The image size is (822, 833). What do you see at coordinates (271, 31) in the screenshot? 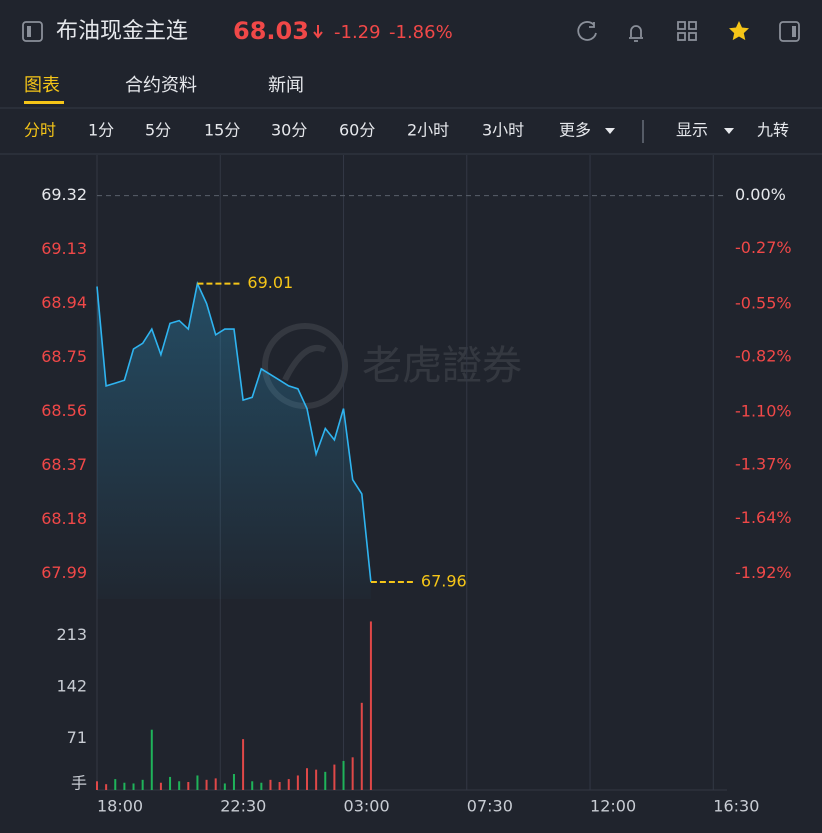
I see `price: 68.03` at bounding box center [271, 31].